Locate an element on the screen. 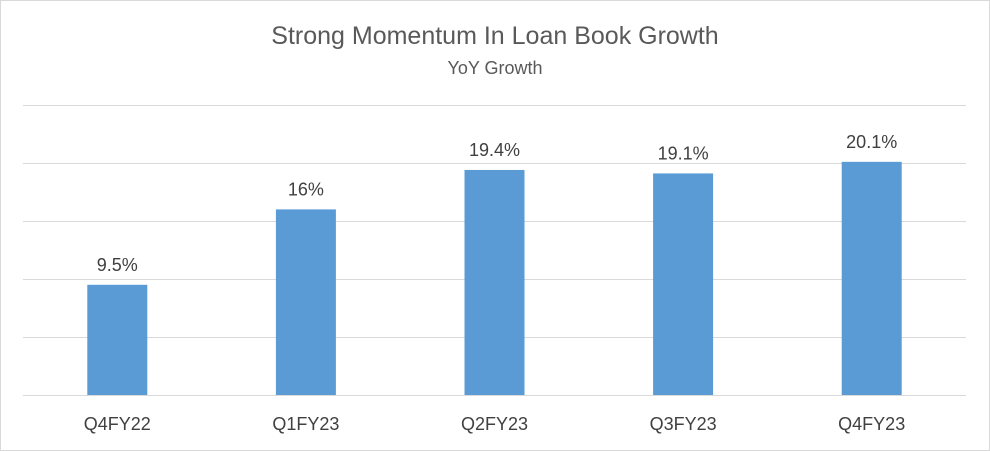  category-label: Q2FY23 is located at coordinates (494, 424).